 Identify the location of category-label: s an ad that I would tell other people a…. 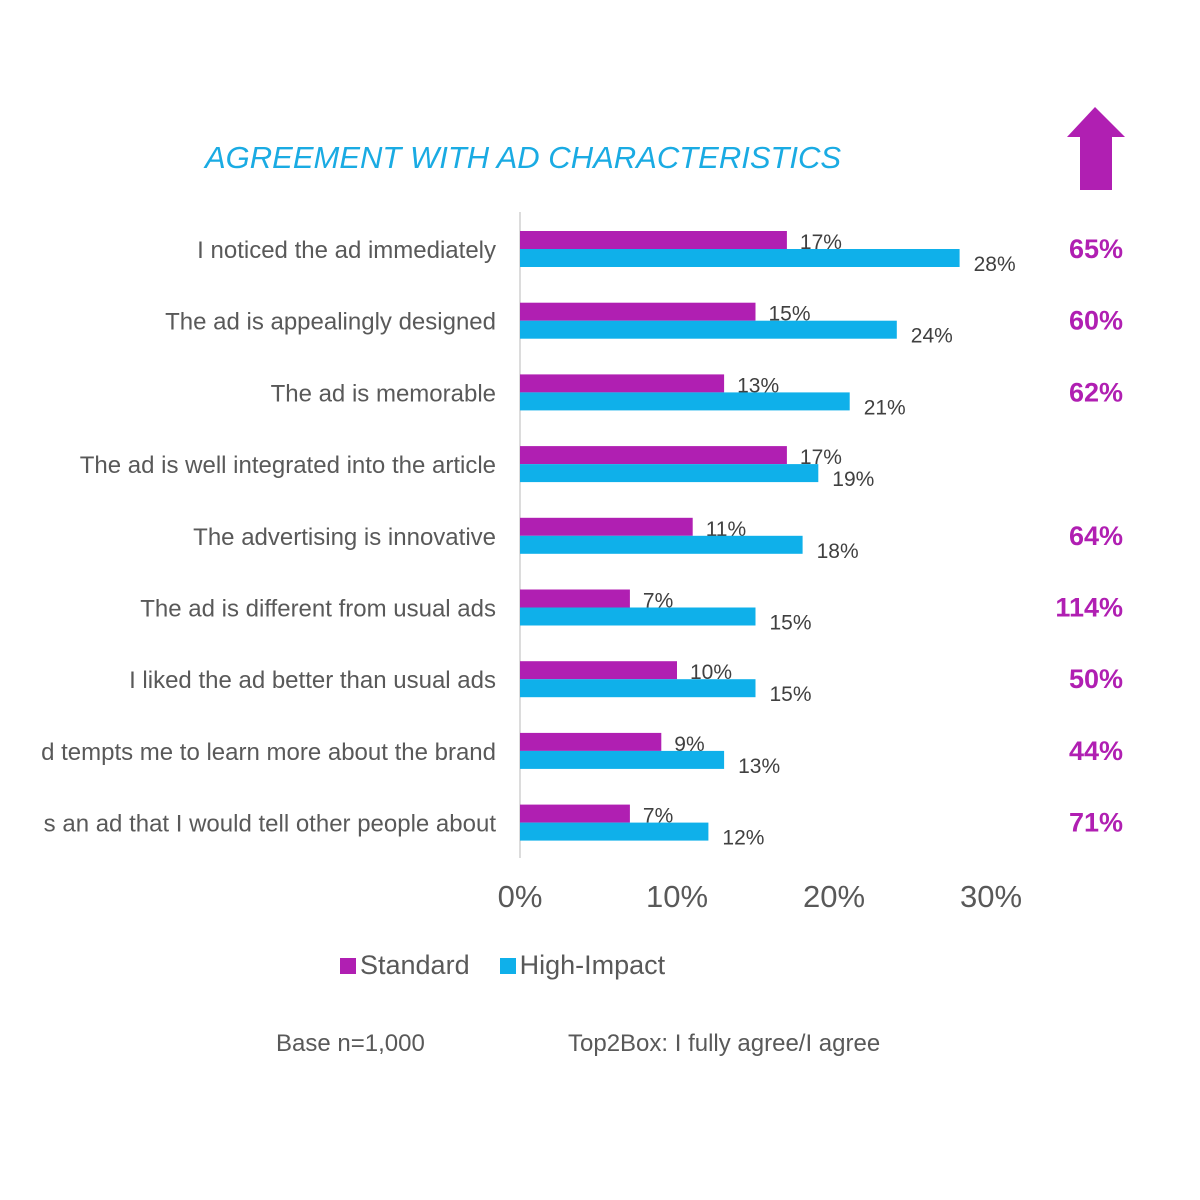
(270, 824).